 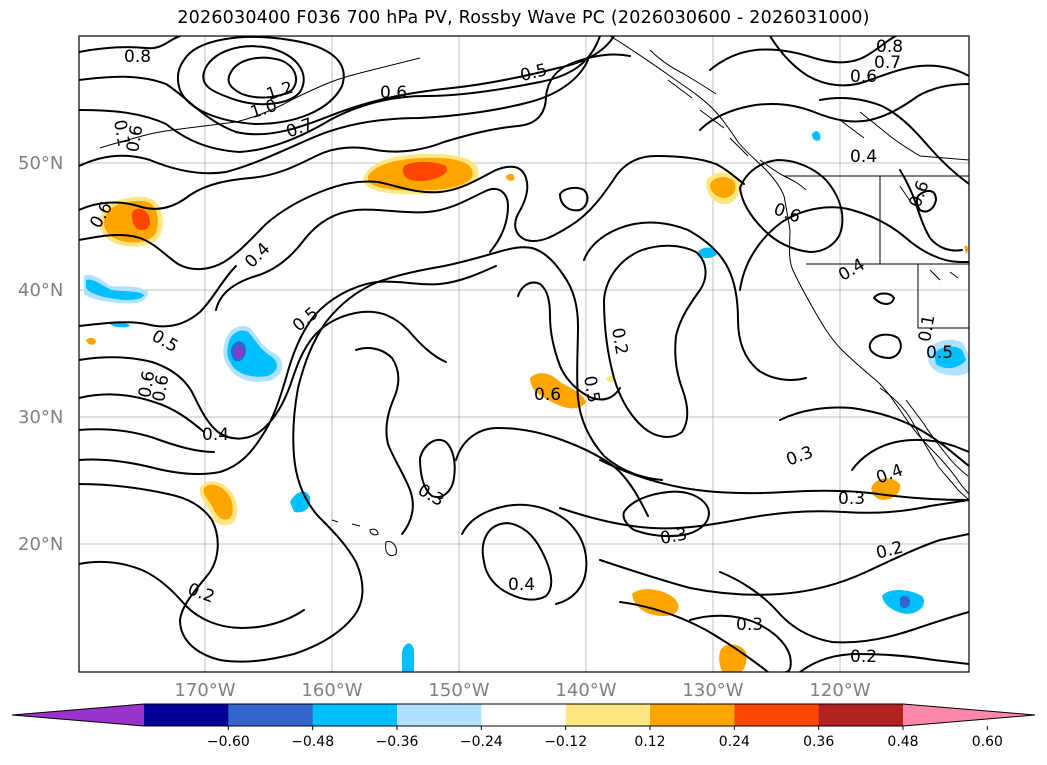 What do you see at coordinates (565, 742) in the screenshot?
I see `colorbar-tick-label: −0.12` at bounding box center [565, 742].